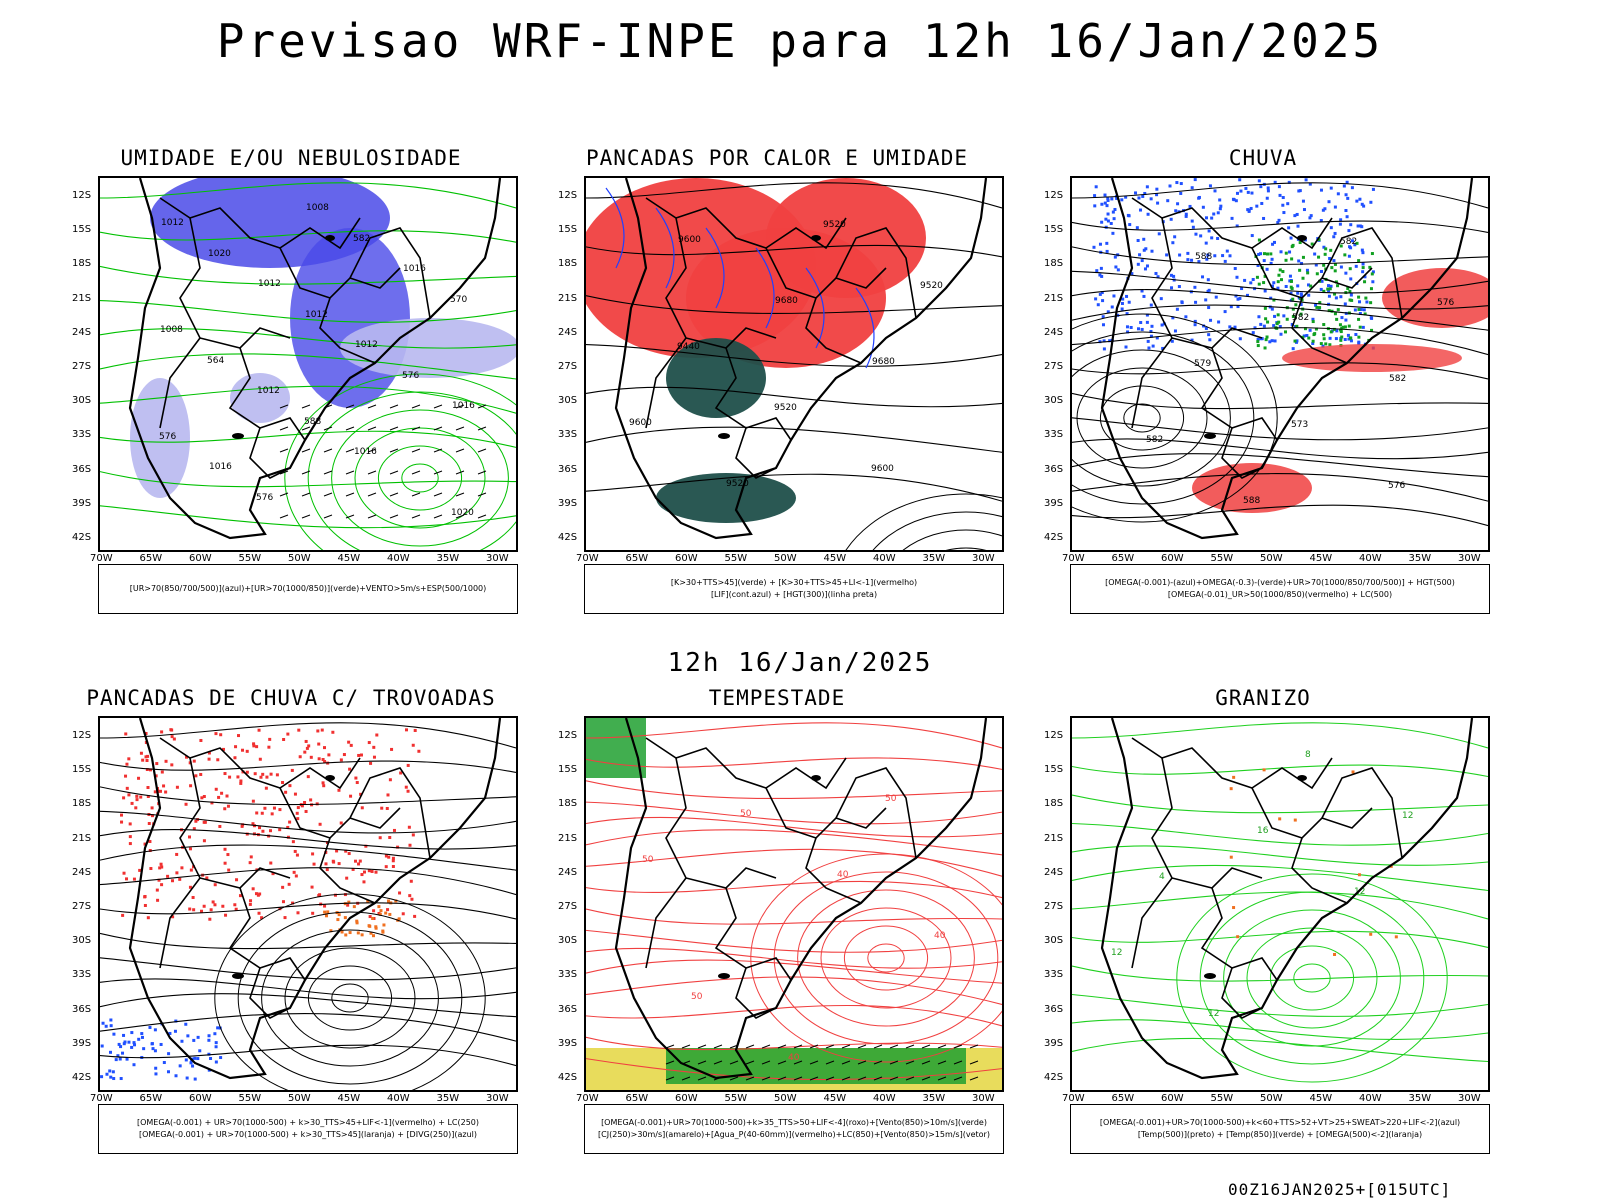 This screenshot has height=1200, width=1600. Describe the element at coordinates (82, 1009) in the screenshot. I see `lat-tick-label: 36S` at that location.